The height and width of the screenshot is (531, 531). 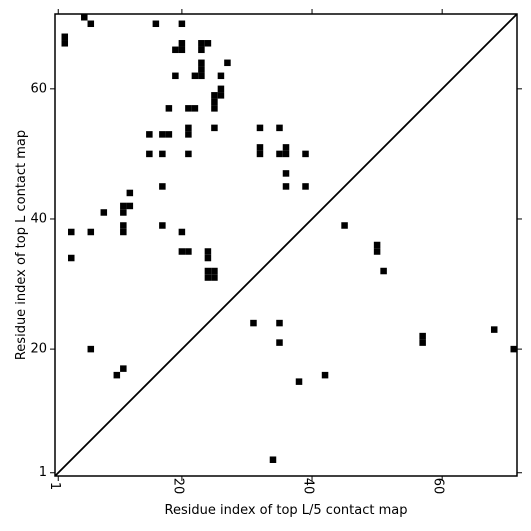 What do you see at coordinates (38, 218) in the screenshot?
I see `y-tick-label: 40` at bounding box center [38, 218].